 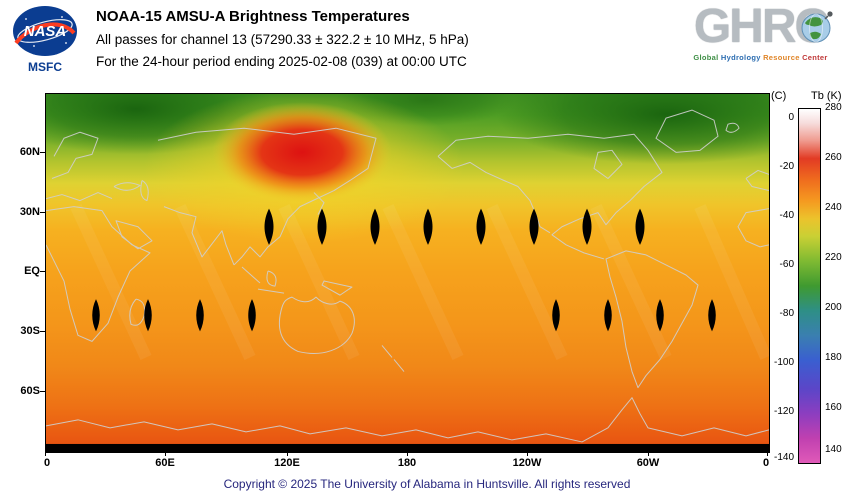 I want to click on colorbar-k-240: 240, so click(x=833, y=207).